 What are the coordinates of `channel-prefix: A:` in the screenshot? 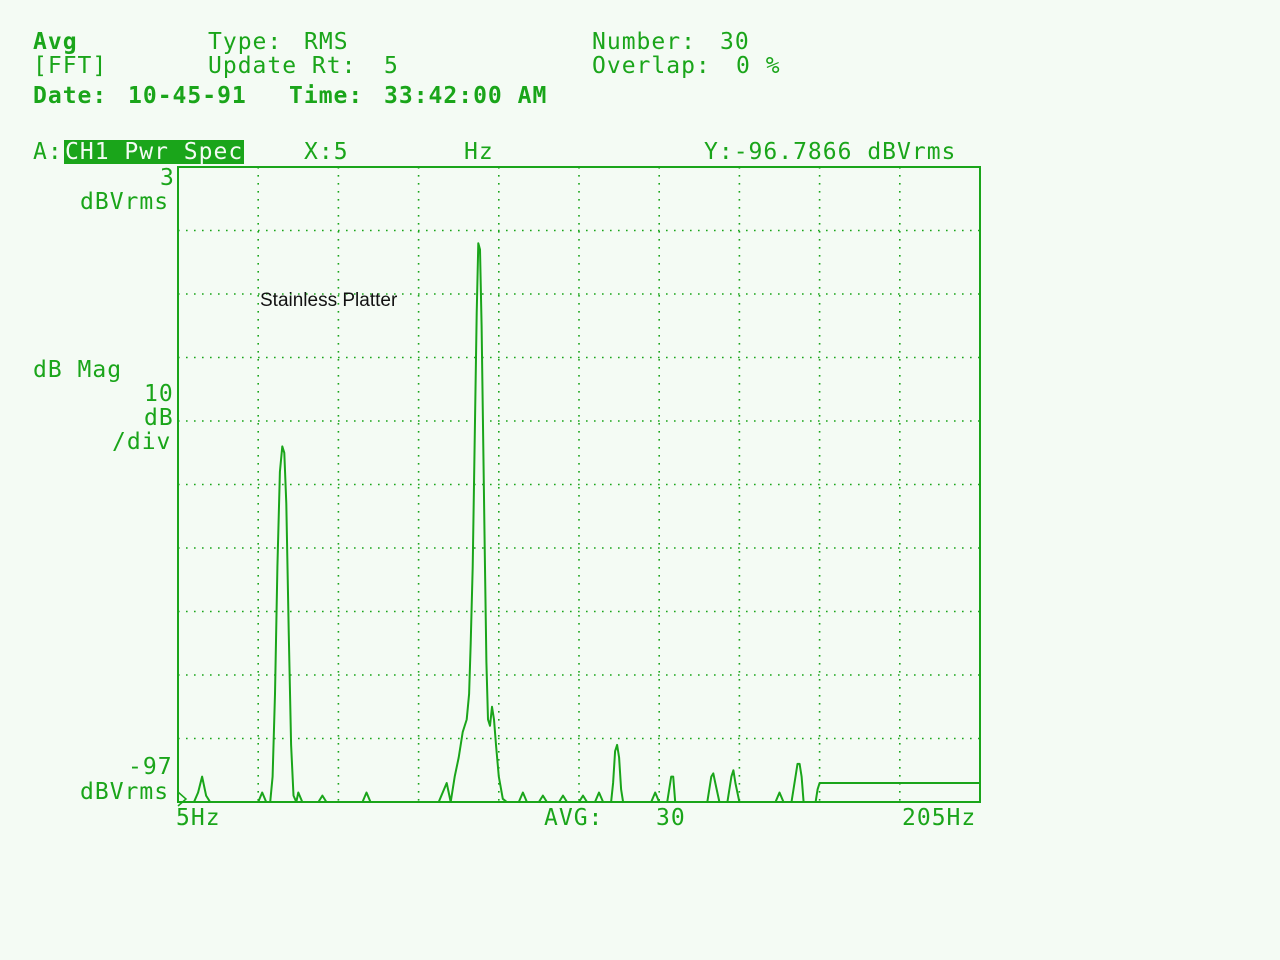 It's located at (48, 152).